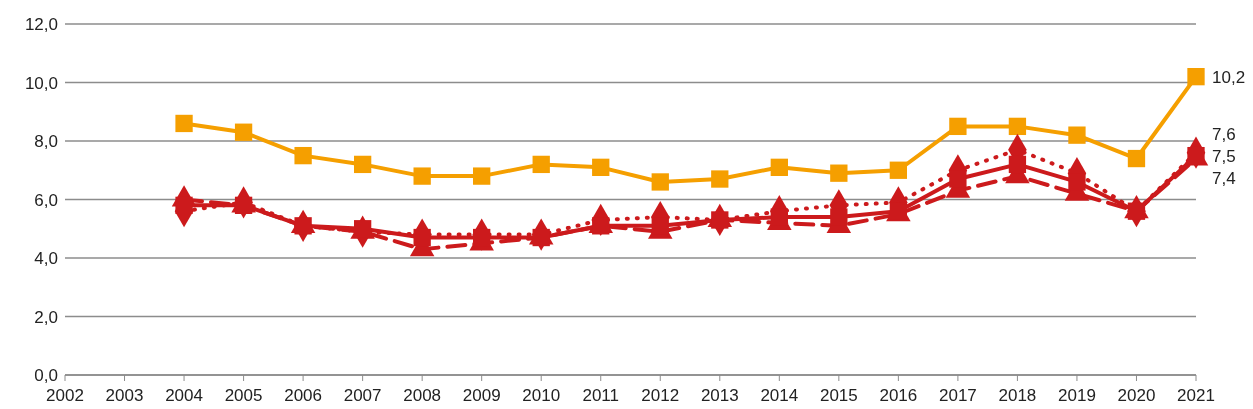 The width and height of the screenshot is (1253, 409). Describe the element at coordinates (1229, 77) in the screenshot. I see `data-label: 10,2` at that location.